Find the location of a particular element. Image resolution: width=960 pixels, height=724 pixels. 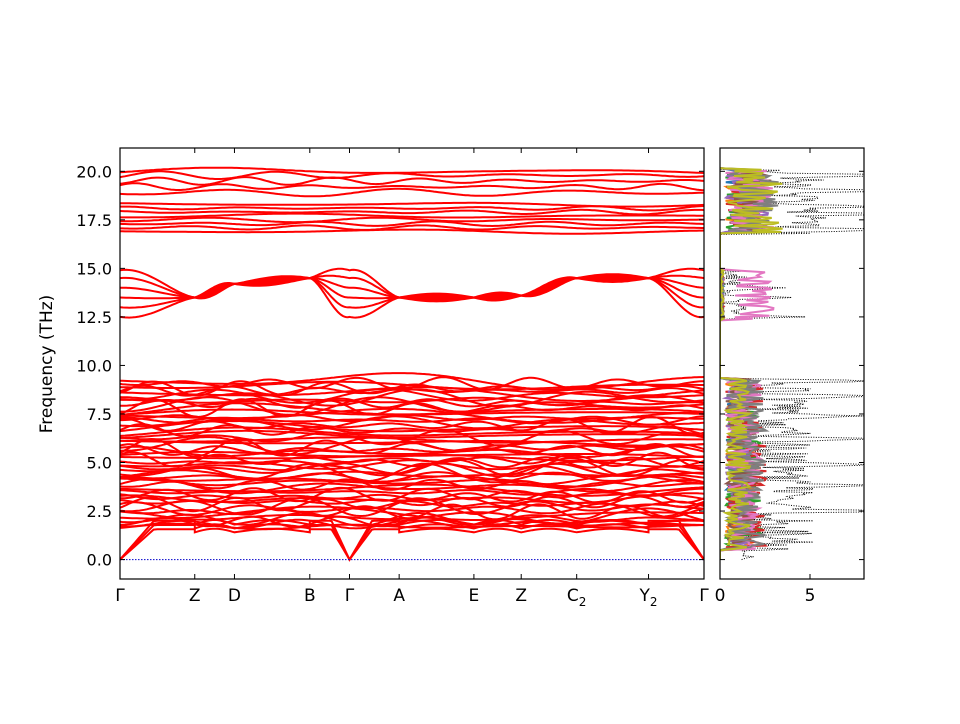

y-axis-label: Frequency (THz) is located at coordinates (47, 364).